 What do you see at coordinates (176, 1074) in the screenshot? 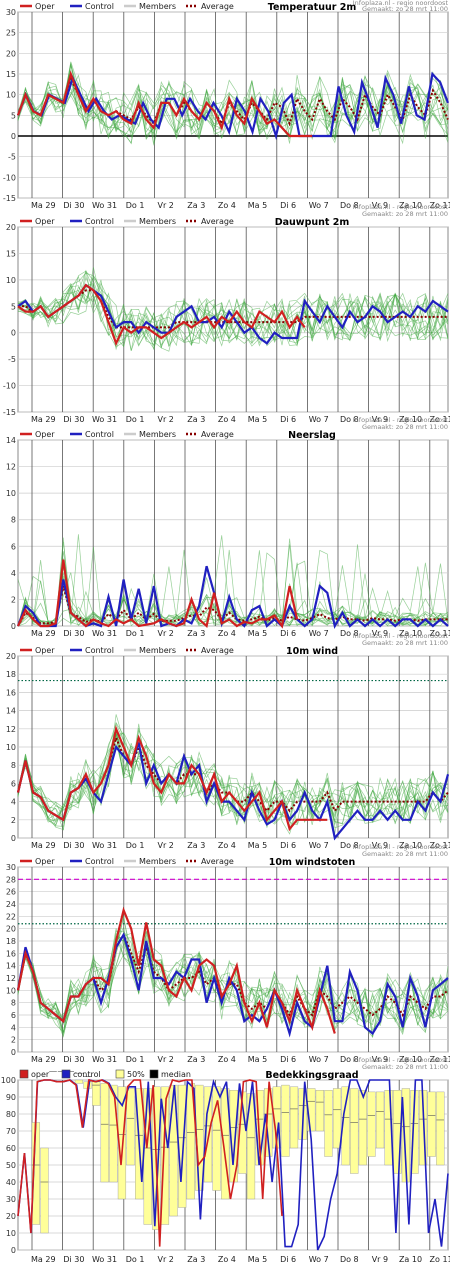
I see `legend-label: median` at bounding box center [176, 1074].